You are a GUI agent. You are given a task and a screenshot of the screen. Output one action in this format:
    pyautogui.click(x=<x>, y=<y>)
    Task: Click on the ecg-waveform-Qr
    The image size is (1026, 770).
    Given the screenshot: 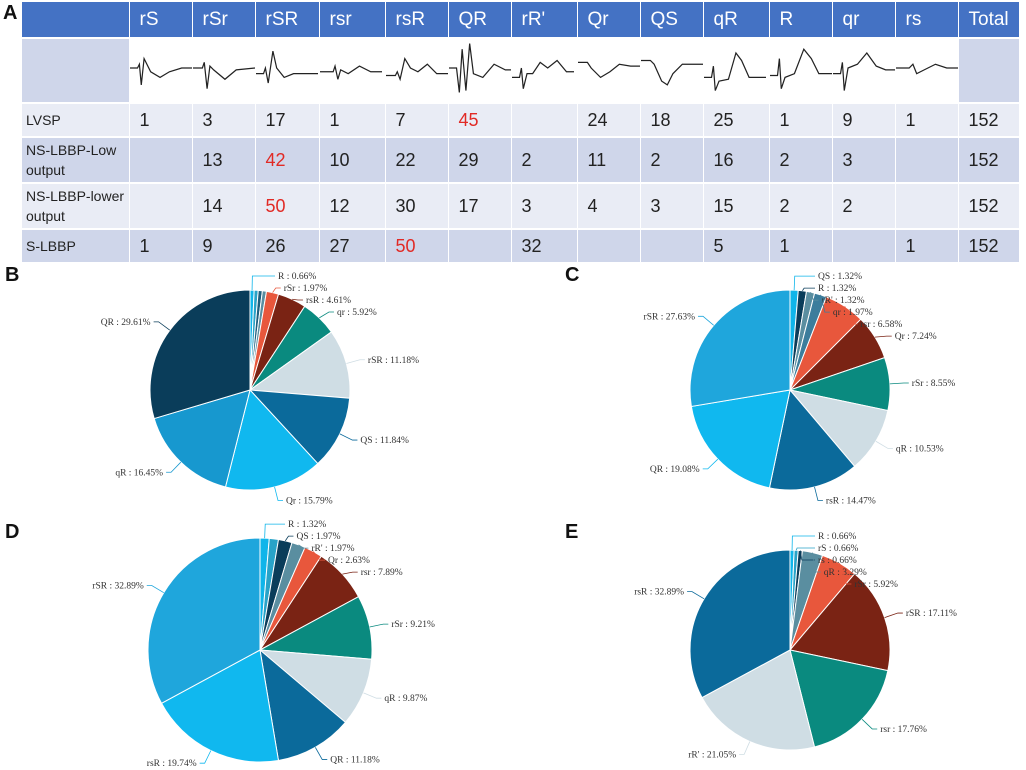 What is the action you would take?
    pyautogui.click(x=608, y=70)
    